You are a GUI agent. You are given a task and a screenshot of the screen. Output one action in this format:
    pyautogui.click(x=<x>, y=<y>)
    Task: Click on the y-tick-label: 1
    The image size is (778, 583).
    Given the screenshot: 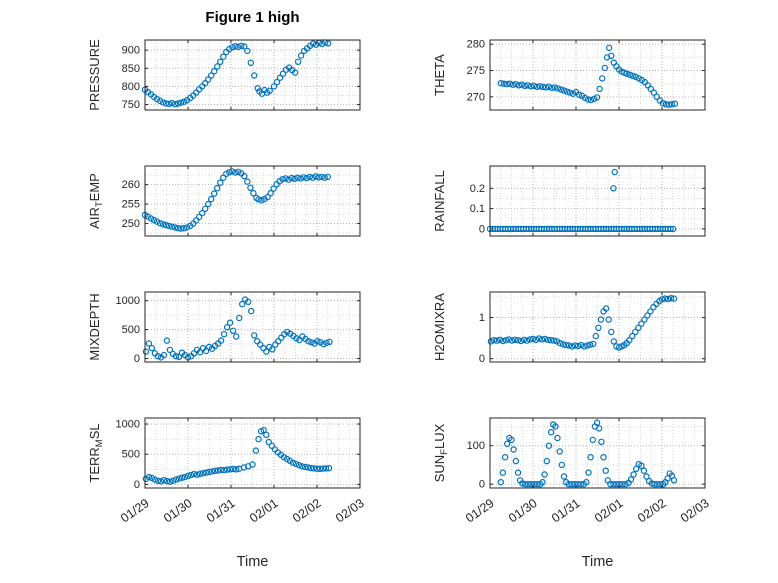 What is the action you would take?
    pyautogui.click(x=482, y=318)
    